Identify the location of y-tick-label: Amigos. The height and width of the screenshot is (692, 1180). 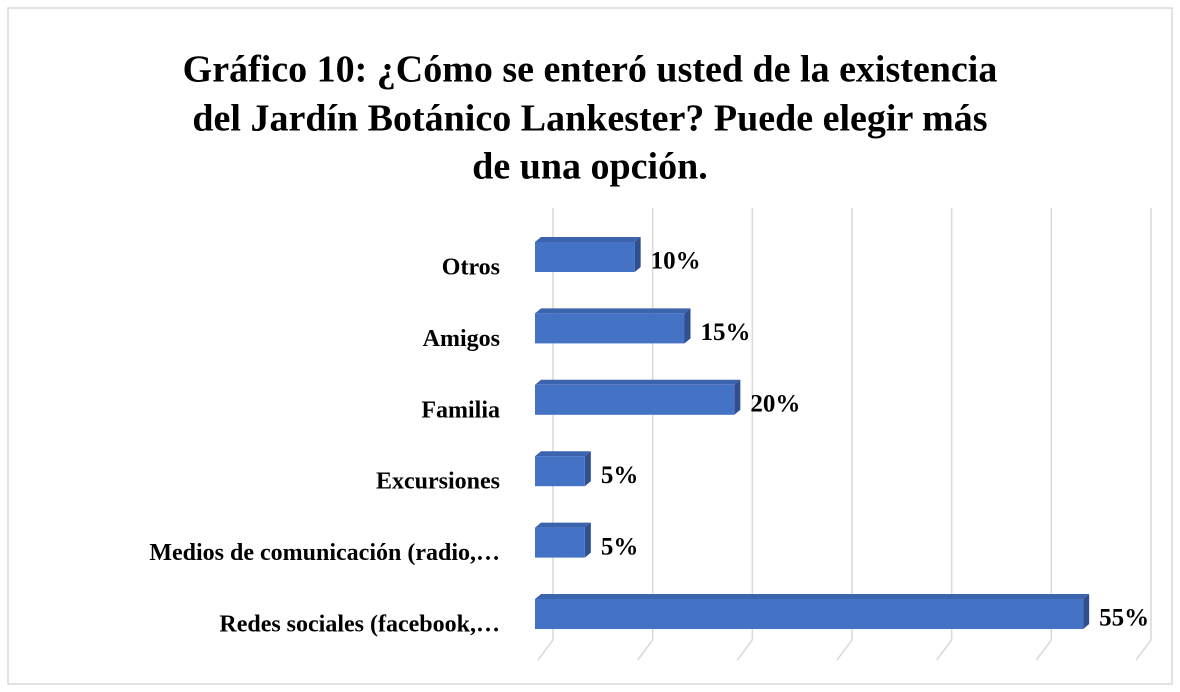
(461, 339).